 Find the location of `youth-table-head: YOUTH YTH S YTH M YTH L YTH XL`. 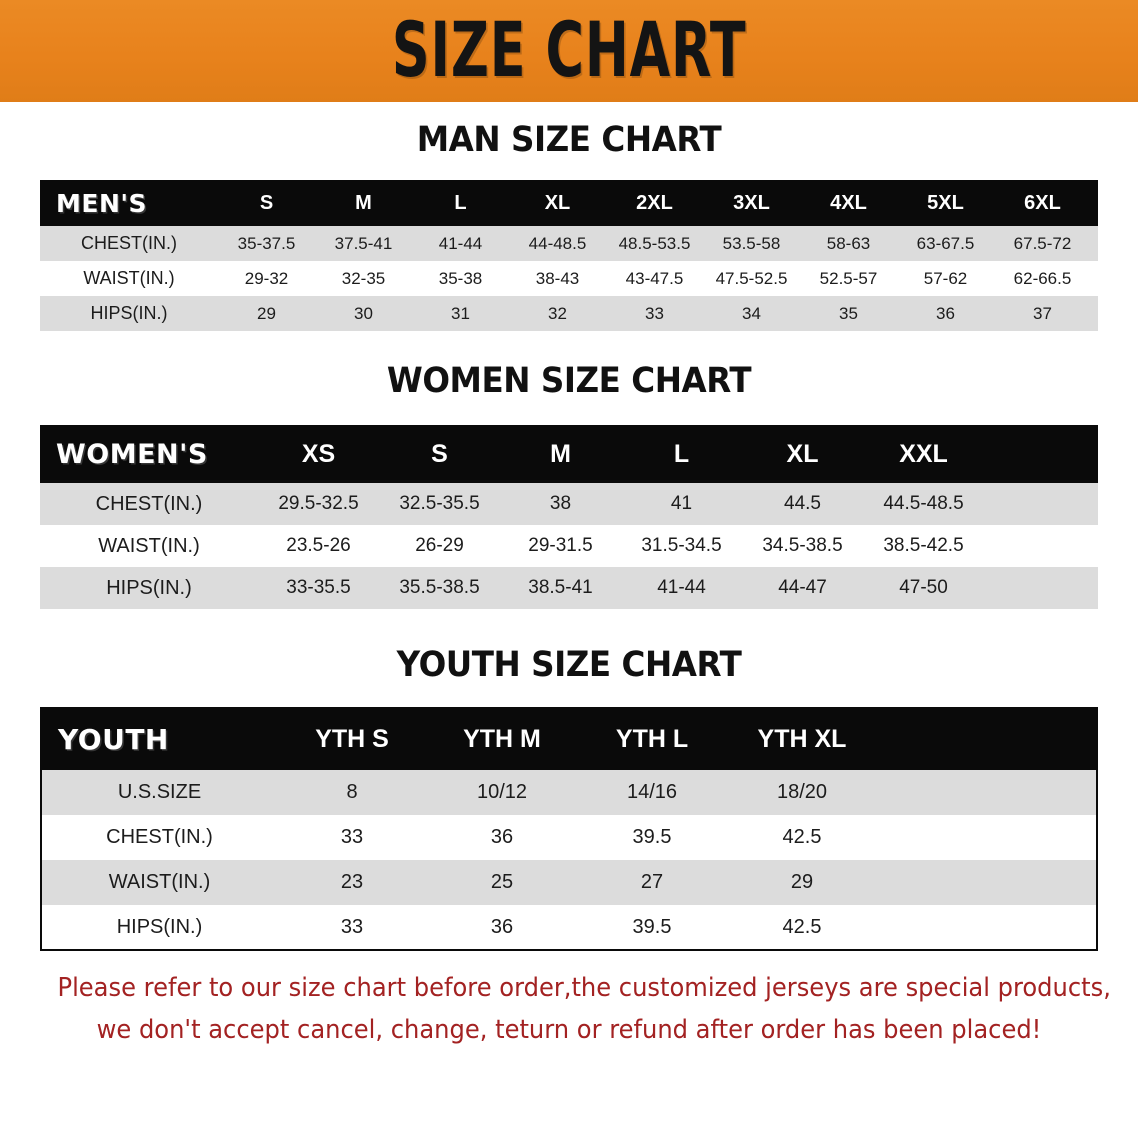

youth-table-head: YOUTH YTH S YTH M YTH L YTH XL is located at coordinates (569, 739).